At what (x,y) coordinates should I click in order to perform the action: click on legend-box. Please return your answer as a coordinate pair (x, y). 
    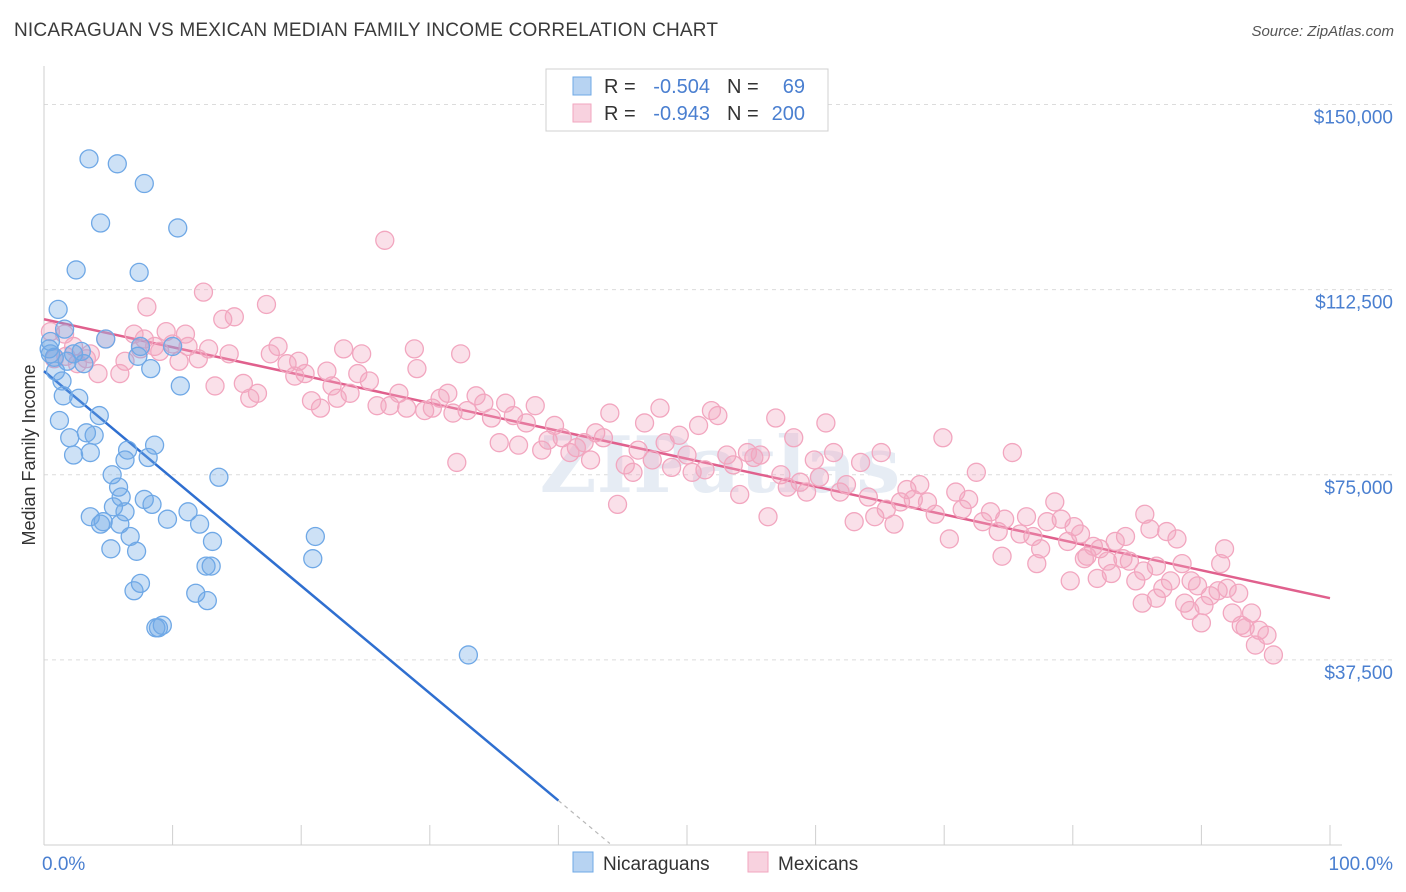
    Looking at the image, I should click on (687, 100).